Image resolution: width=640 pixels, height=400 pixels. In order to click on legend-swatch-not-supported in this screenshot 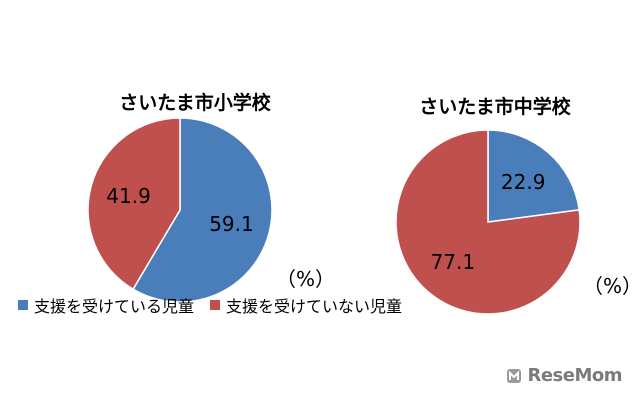, I will do `click(215, 305)`.